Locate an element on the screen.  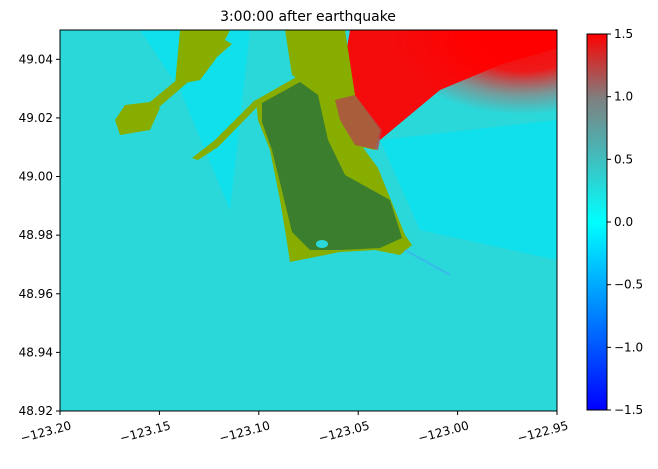
land-spit is located at coordinates (137, 118).